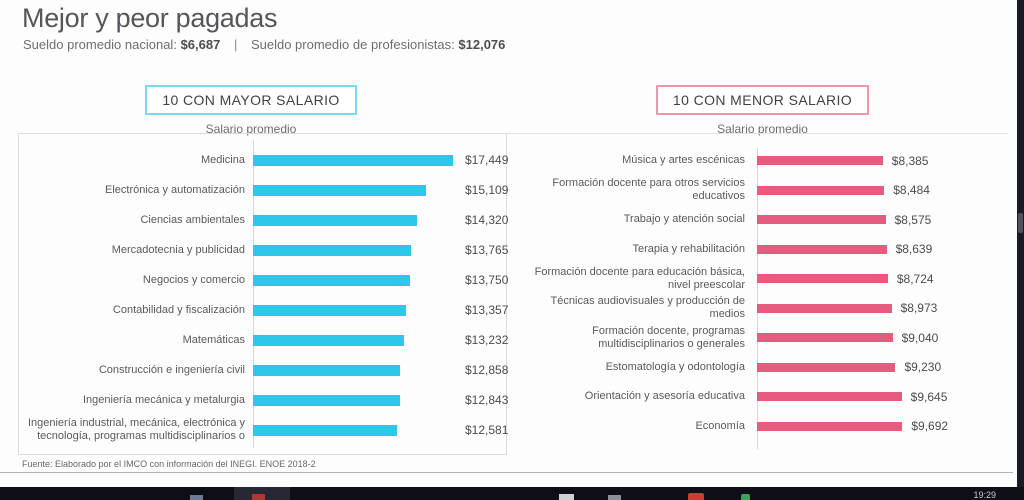  Describe the element at coordinates (193, 279) in the screenshot. I see `bar-label: Negocios y comercio` at that location.